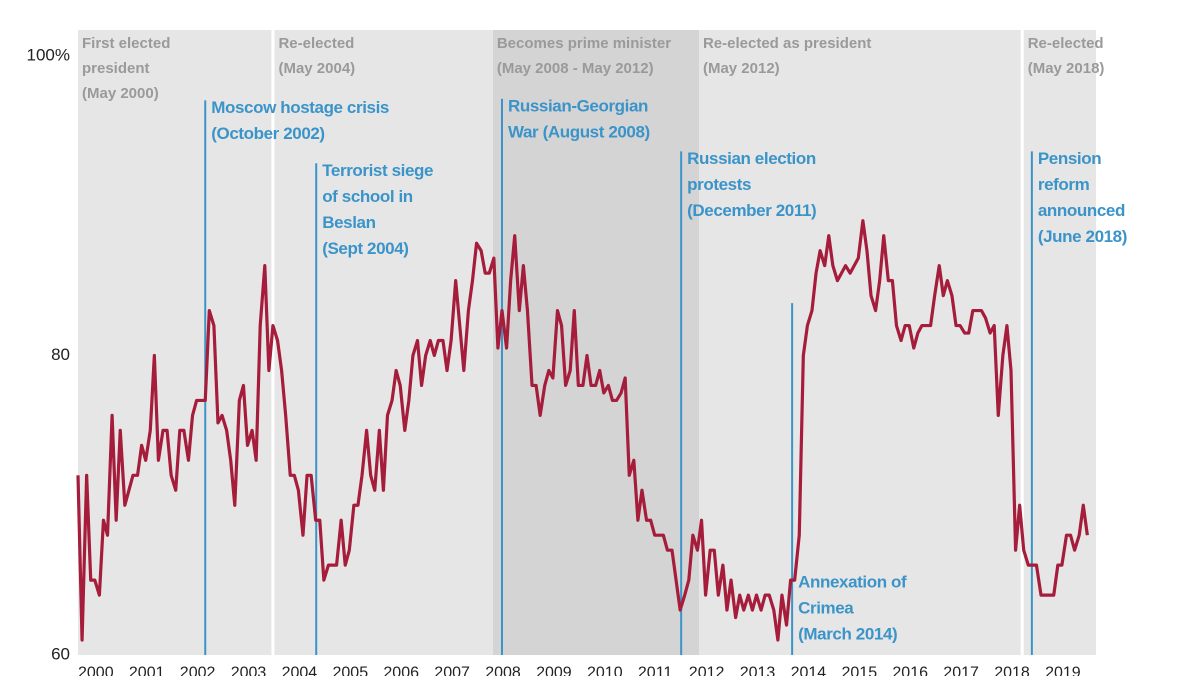 This screenshot has height=676, width=1200. What do you see at coordinates (1012, 670) in the screenshot?
I see `x-tick-label: 2018` at bounding box center [1012, 670].